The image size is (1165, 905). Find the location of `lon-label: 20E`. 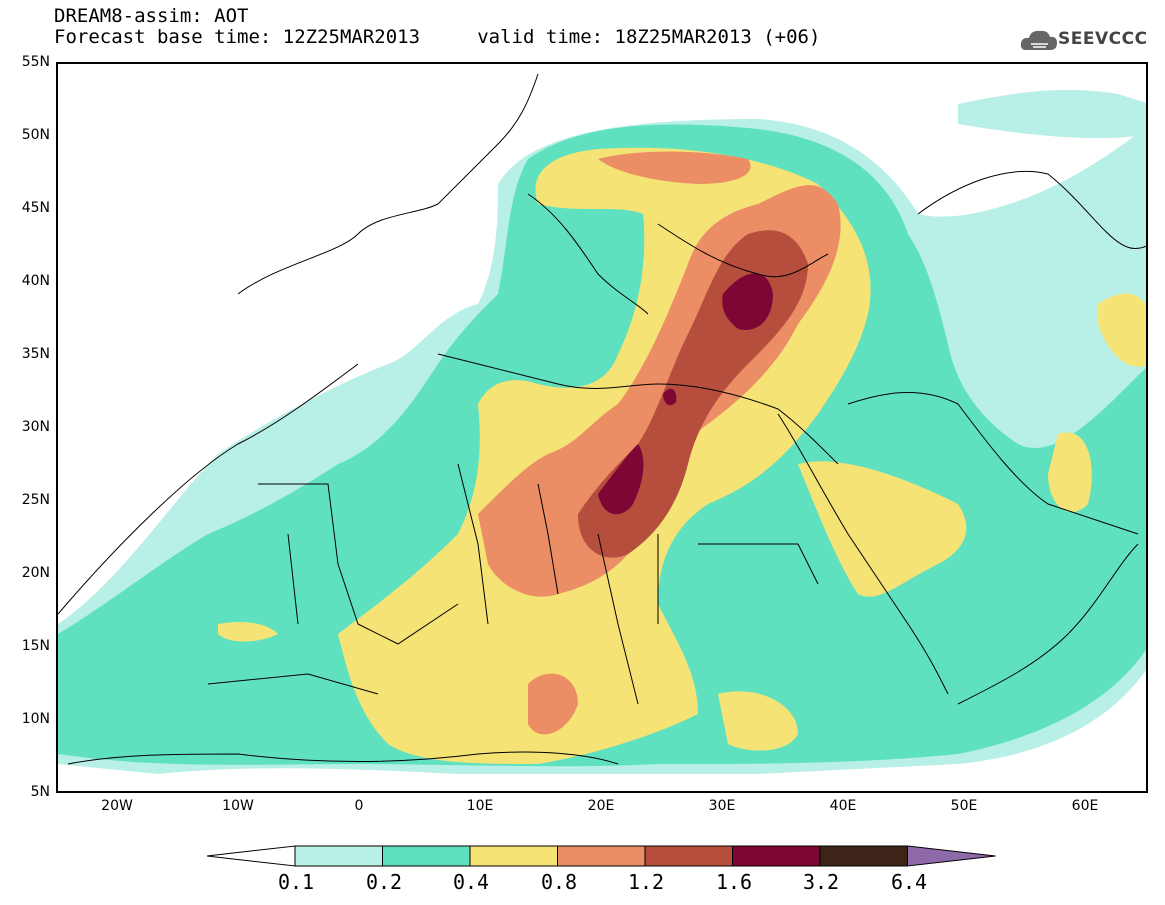

lon-label: 20E is located at coordinates (601, 806).